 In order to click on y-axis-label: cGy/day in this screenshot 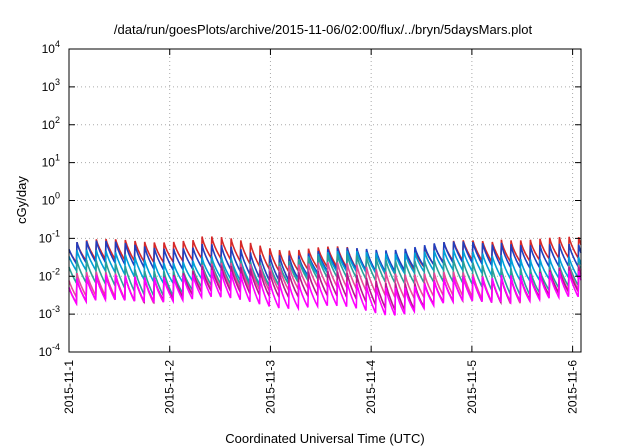, I will do `click(21, 200)`.